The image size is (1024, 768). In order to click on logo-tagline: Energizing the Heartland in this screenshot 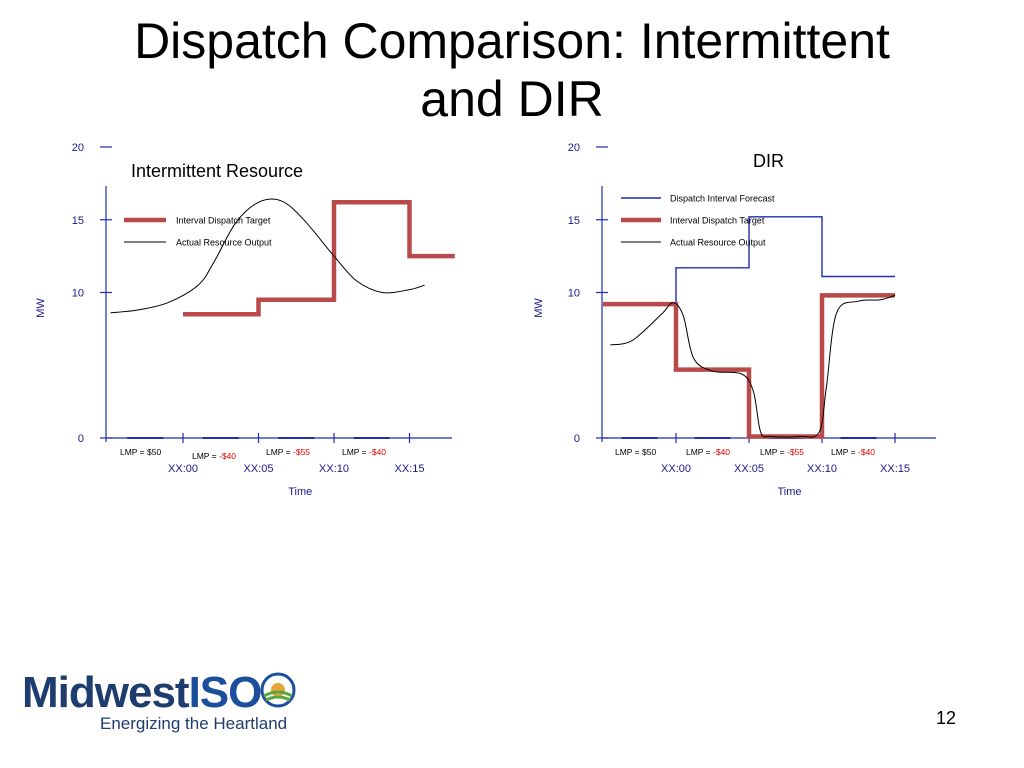, I will do `click(194, 723)`.